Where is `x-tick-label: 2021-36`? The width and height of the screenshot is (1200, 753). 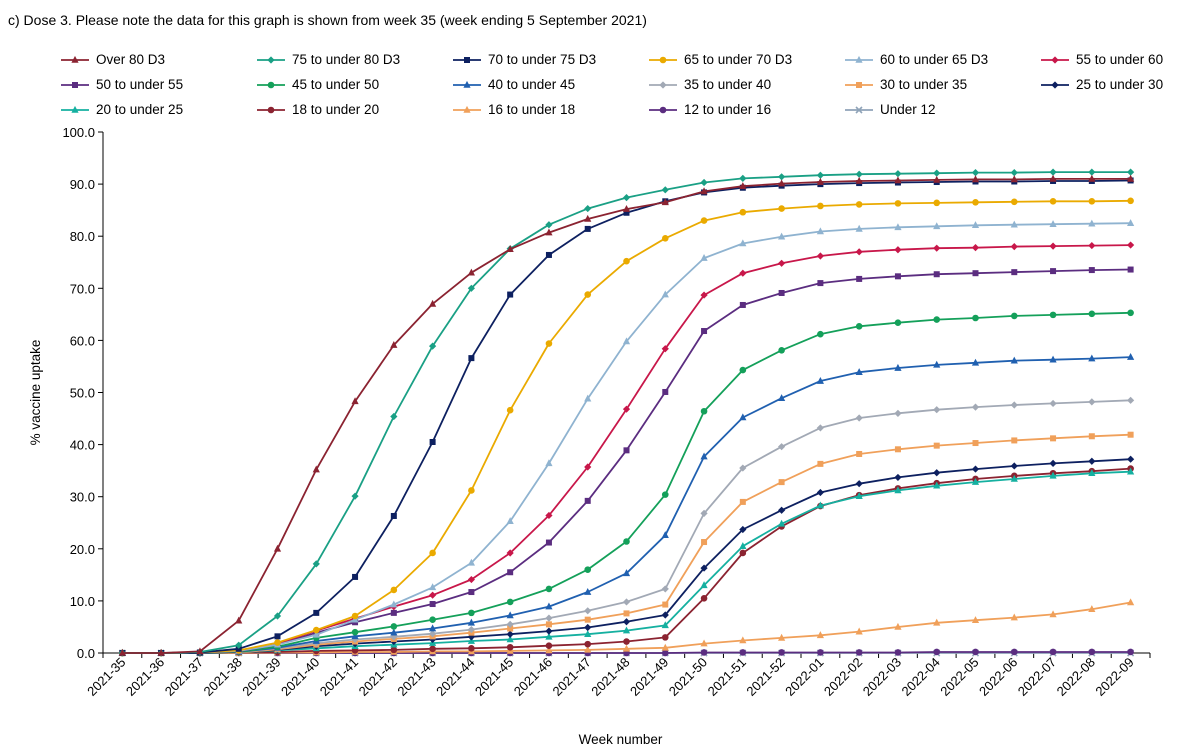
x-tick-label: 2021-36 is located at coordinates (145, 677).